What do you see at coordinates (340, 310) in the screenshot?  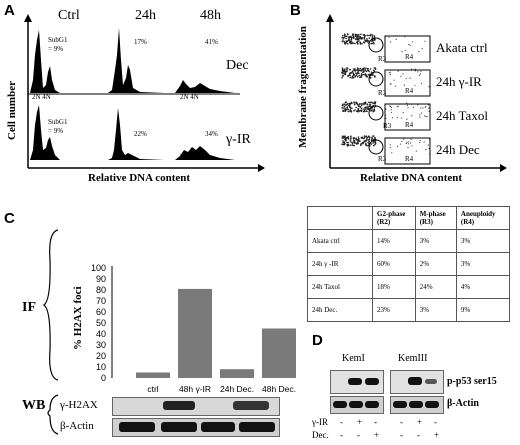 I see `table-cell: 24h Dec.` at bounding box center [340, 310].